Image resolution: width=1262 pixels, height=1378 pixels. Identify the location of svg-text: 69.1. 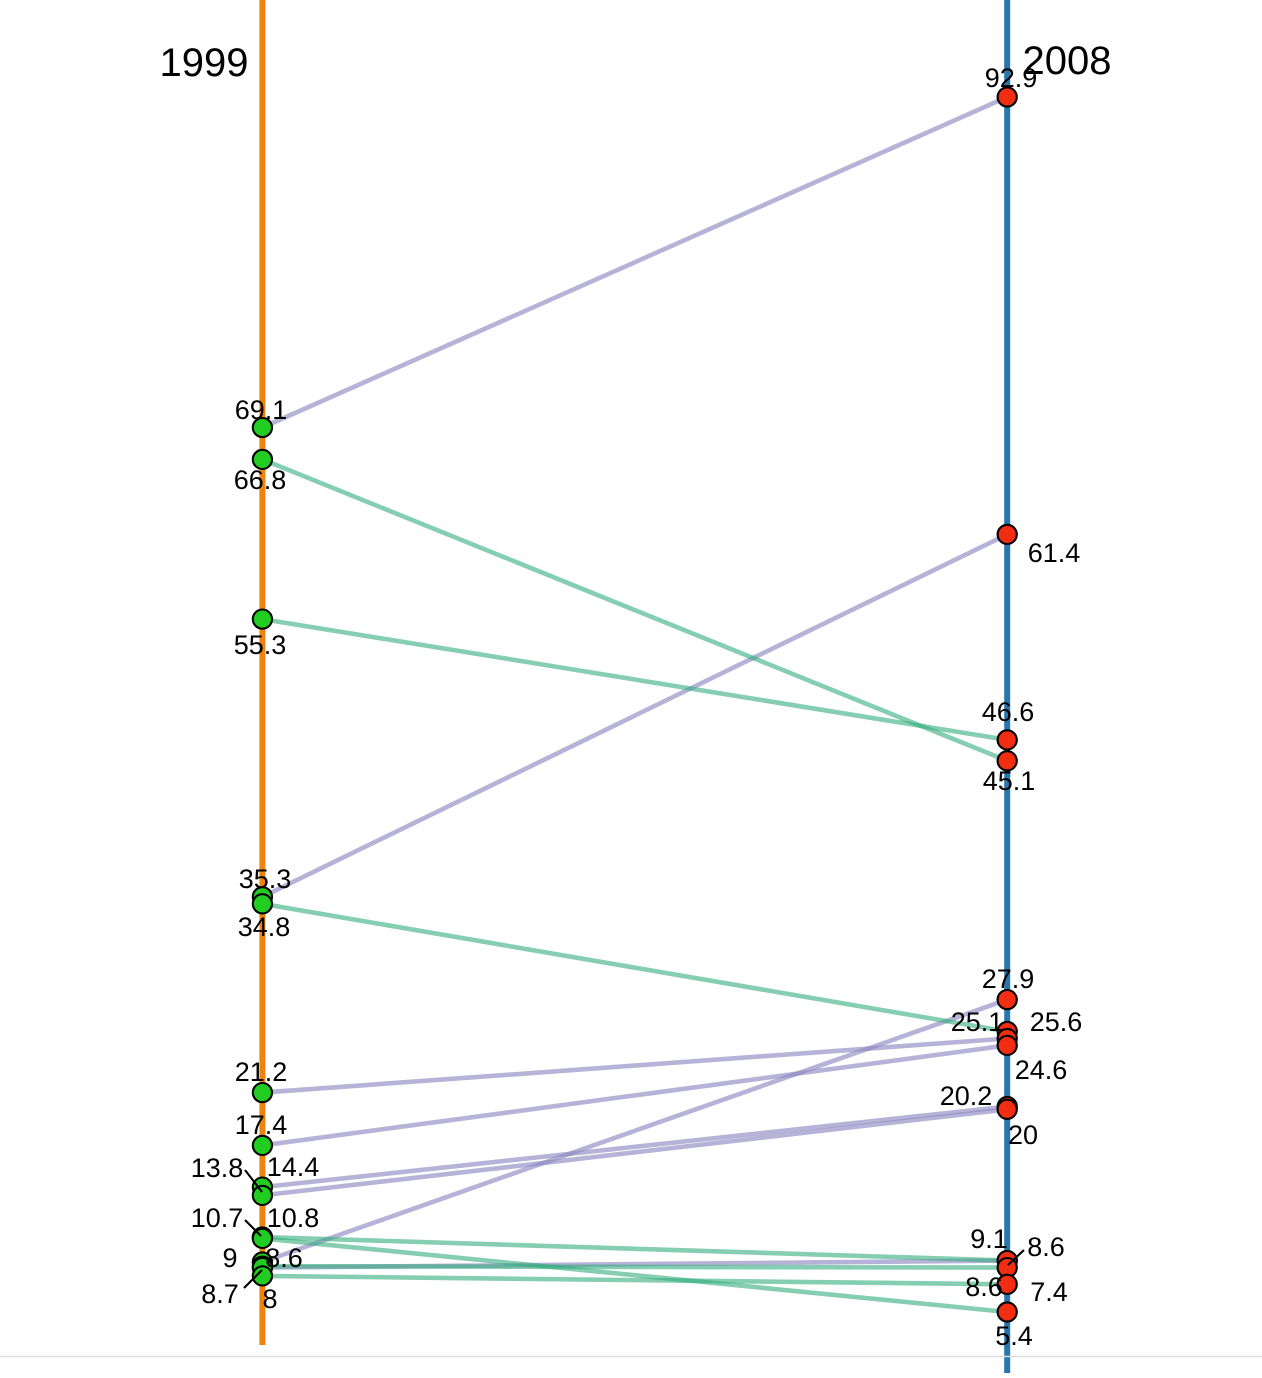
(261, 410).